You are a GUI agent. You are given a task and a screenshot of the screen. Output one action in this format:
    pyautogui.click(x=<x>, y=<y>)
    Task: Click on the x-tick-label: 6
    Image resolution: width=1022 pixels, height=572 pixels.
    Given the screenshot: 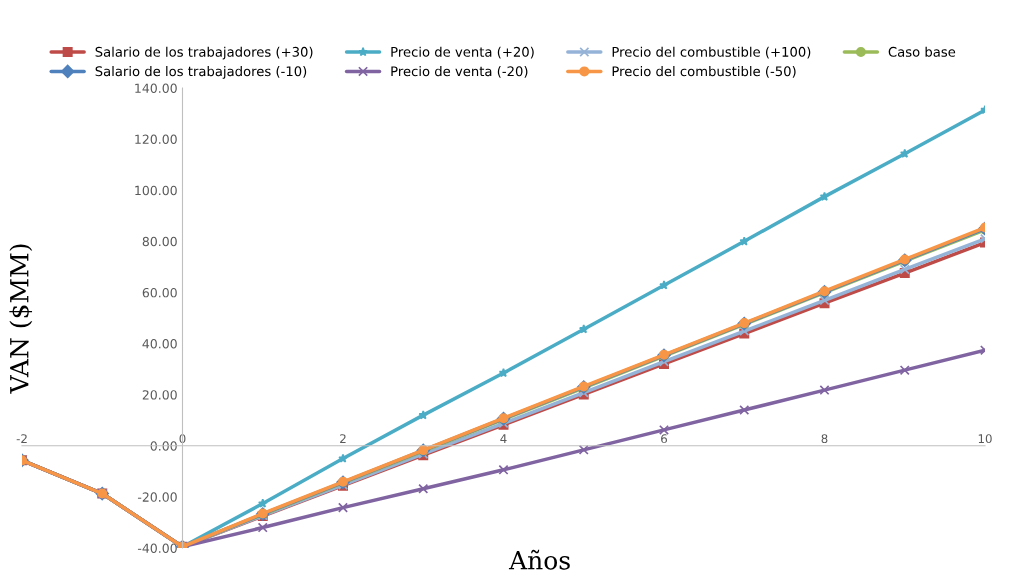 What is the action you would take?
    pyautogui.click(x=664, y=439)
    